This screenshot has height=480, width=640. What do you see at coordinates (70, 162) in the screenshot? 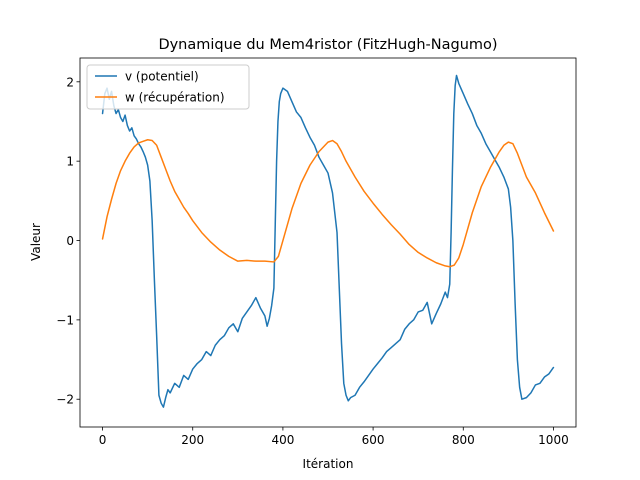
I see `y-tick-label: 1` at bounding box center [70, 162].